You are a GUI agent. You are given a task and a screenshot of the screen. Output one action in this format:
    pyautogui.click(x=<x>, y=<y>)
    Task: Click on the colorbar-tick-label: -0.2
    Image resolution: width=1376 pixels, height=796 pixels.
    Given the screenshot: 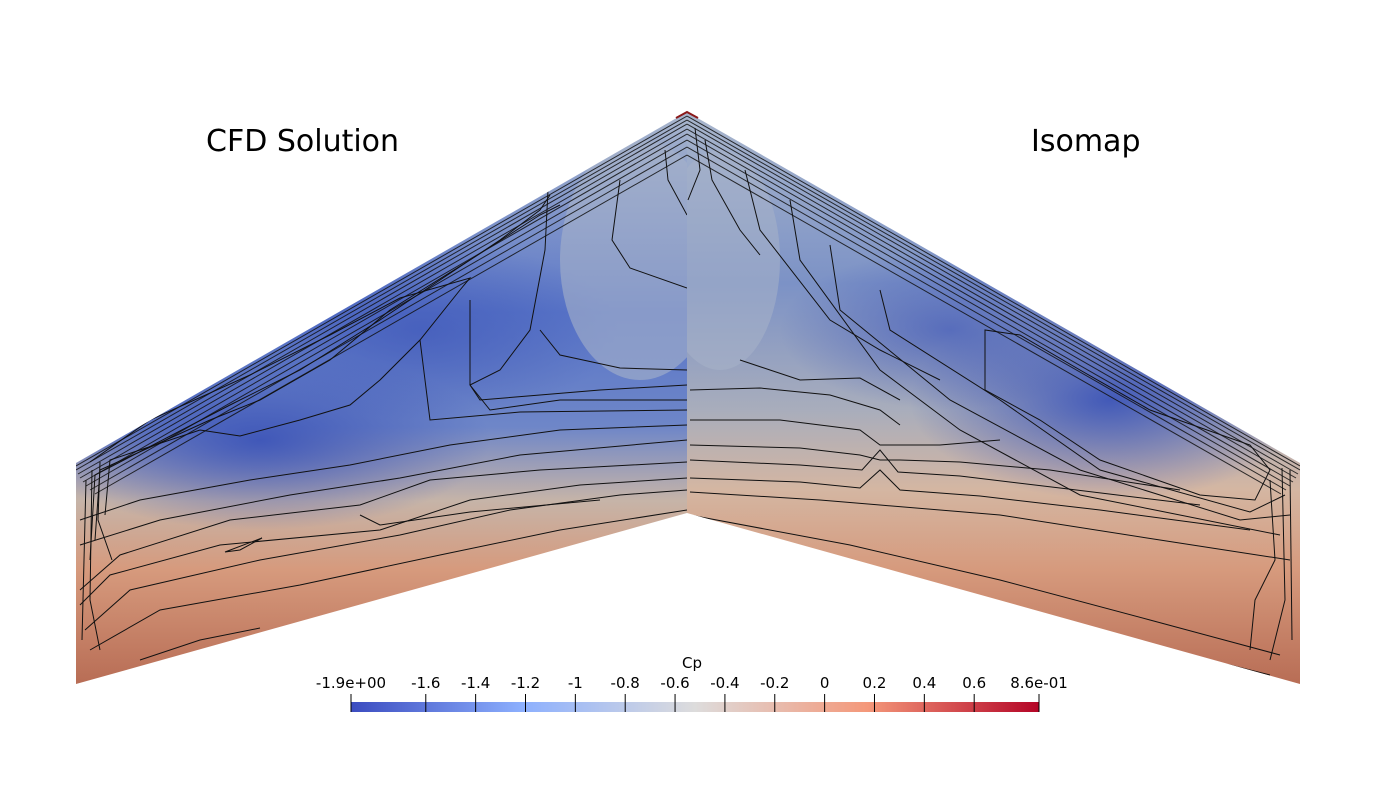 What is the action you would take?
    pyautogui.click(x=775, y=683)
    